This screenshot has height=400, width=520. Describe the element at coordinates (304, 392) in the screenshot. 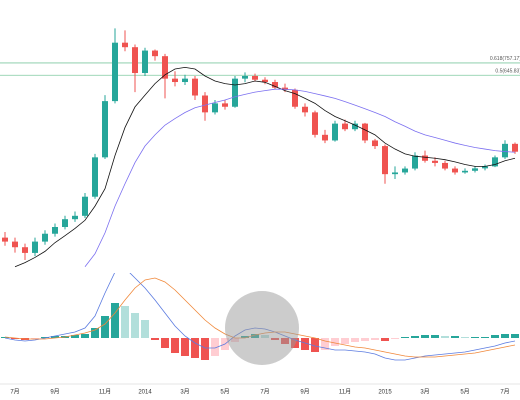

I see `x-tick-label: 9月` at that location.